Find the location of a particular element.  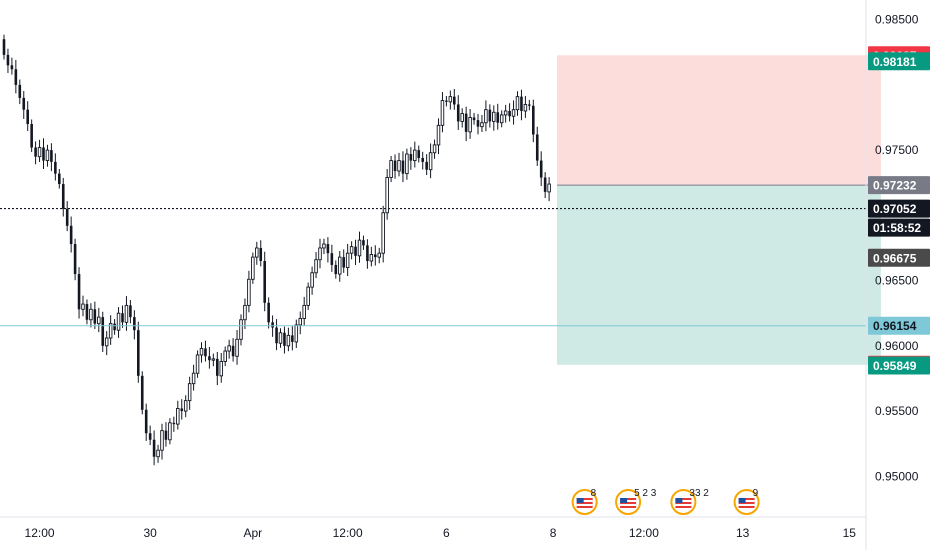

countdown-text: 01:58:52 is located at coordinates (897, 228).